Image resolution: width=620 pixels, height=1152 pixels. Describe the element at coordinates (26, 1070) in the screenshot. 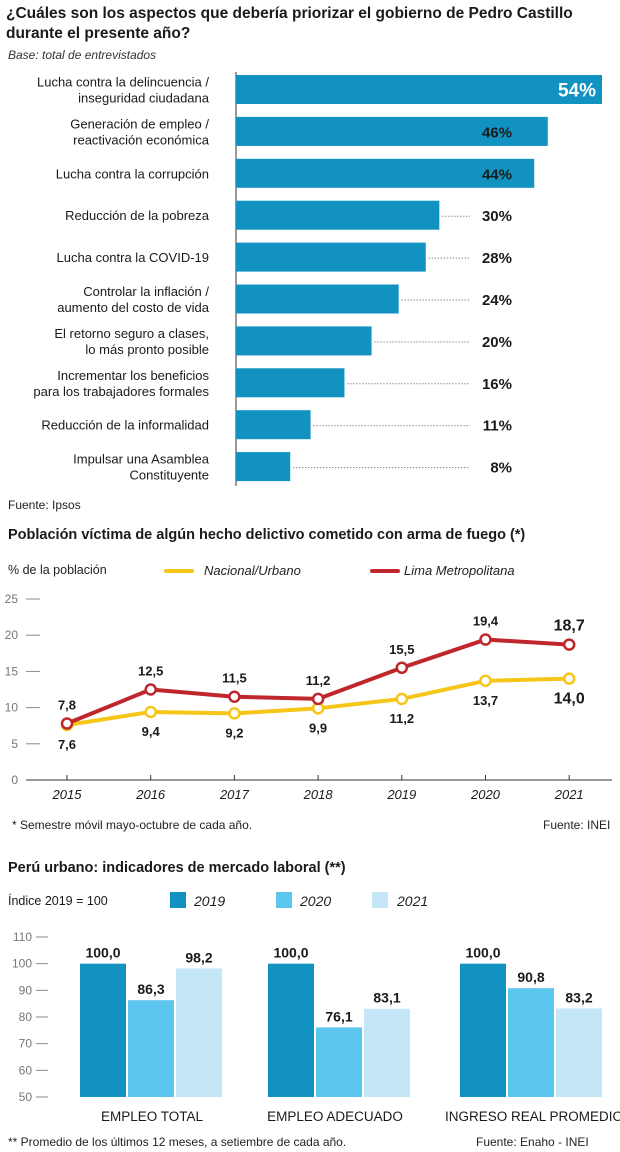

I see `bar-ytick-label-1: 60` at that location.